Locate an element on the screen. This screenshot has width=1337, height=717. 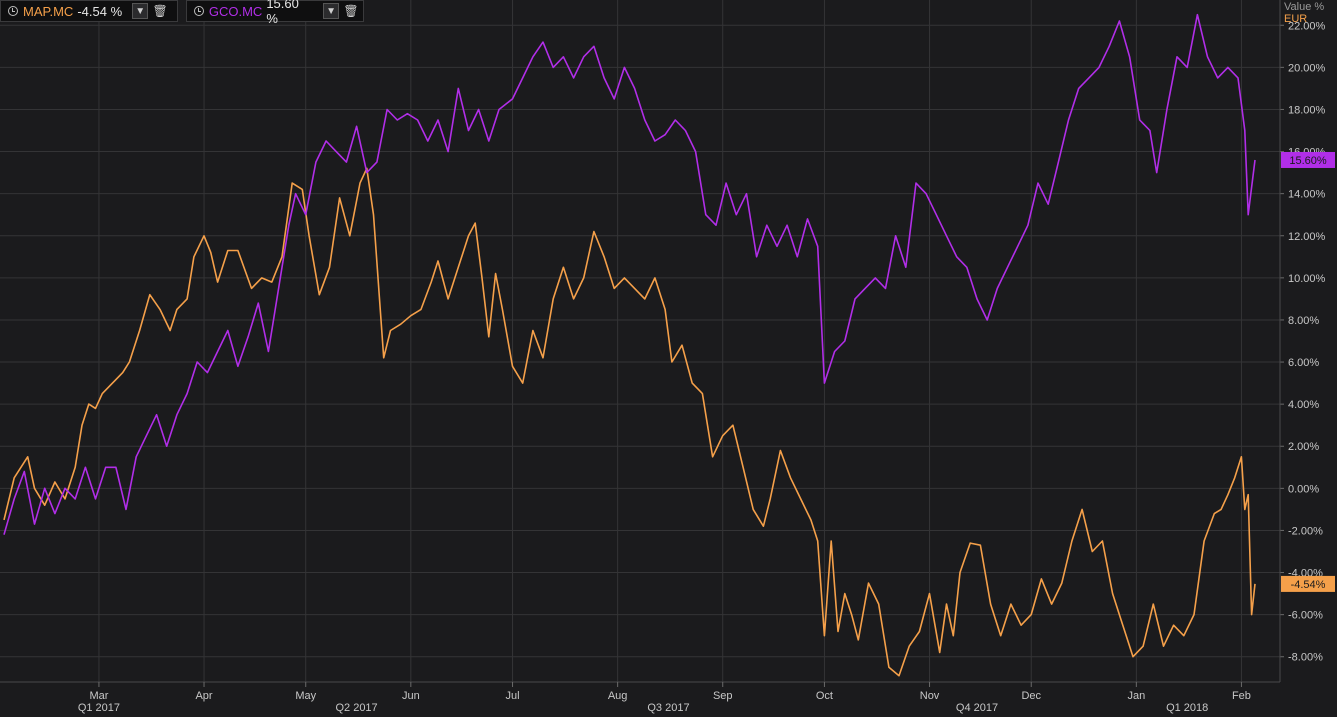
quarter-label: Q4 2017 is located at coordinates (977, 708).